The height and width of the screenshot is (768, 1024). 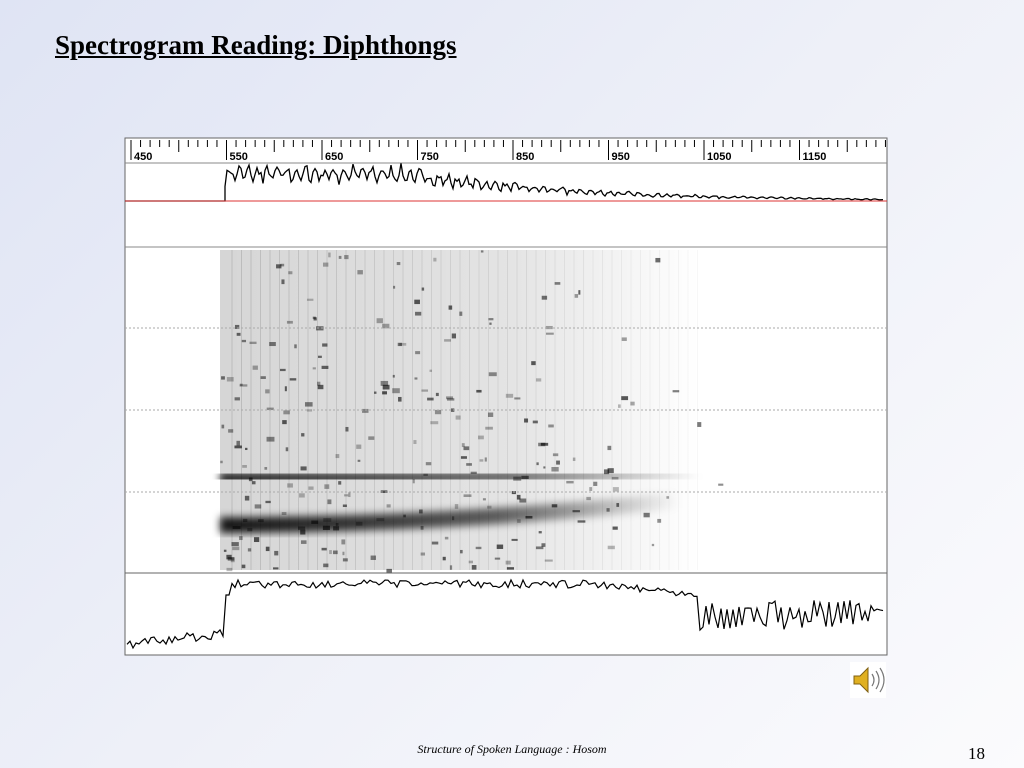 I want to click on ruler-label: 750, so click(x=430, y=157).